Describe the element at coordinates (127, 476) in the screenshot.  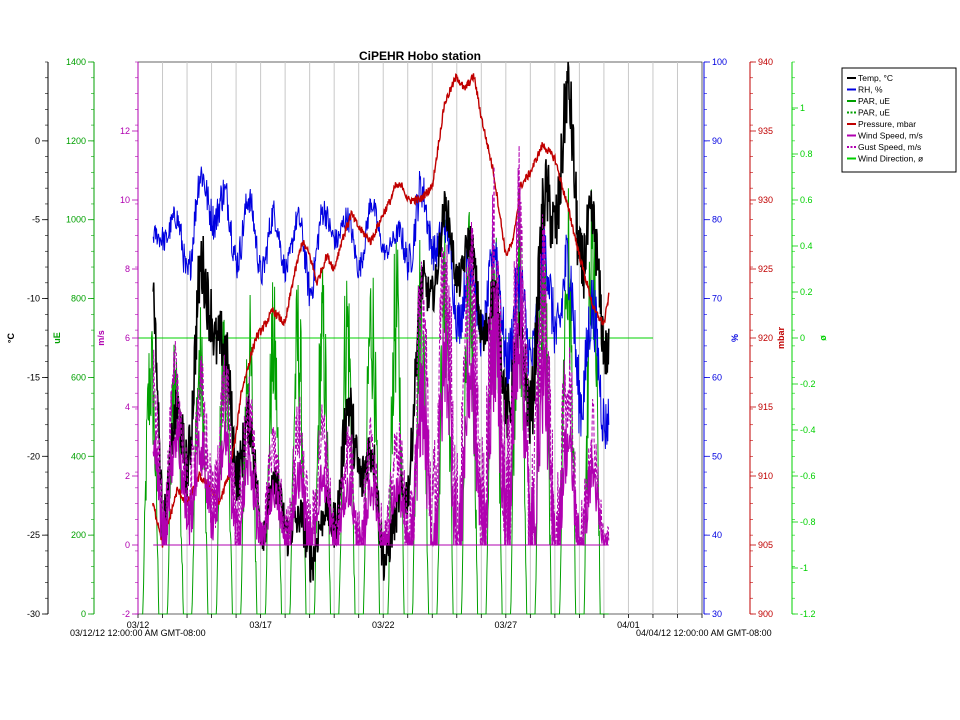
I see `y-tick-label: 2` at that location.